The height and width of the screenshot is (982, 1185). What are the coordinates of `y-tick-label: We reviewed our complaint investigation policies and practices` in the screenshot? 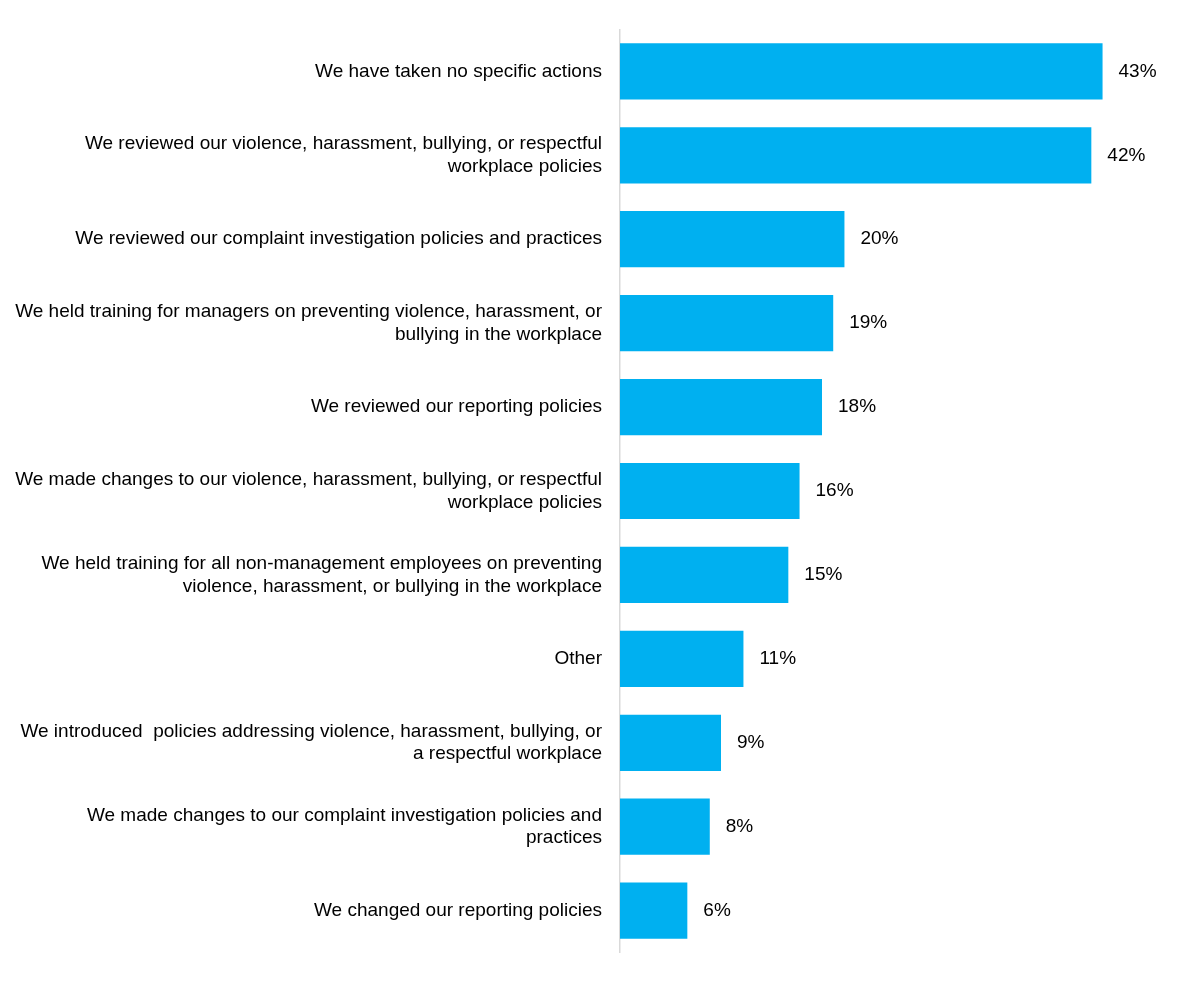 It's located at (338, 238).